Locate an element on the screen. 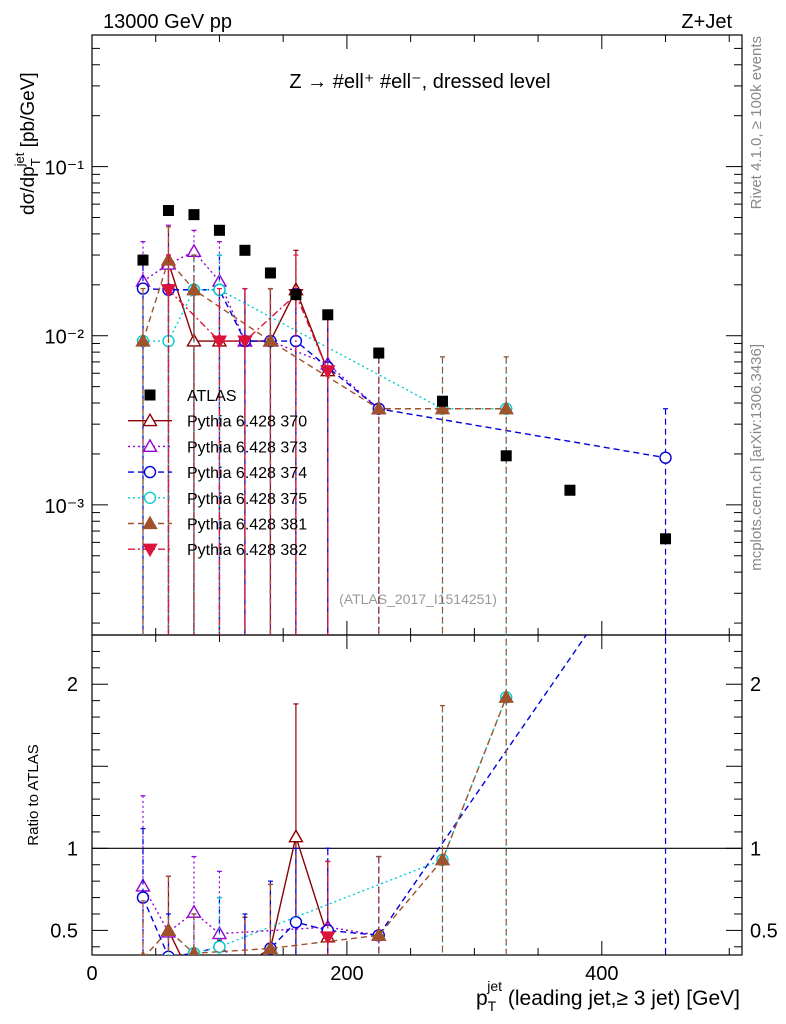  y-tick-label-ratio-right: 0.5 is located at coordinates (764, 931).